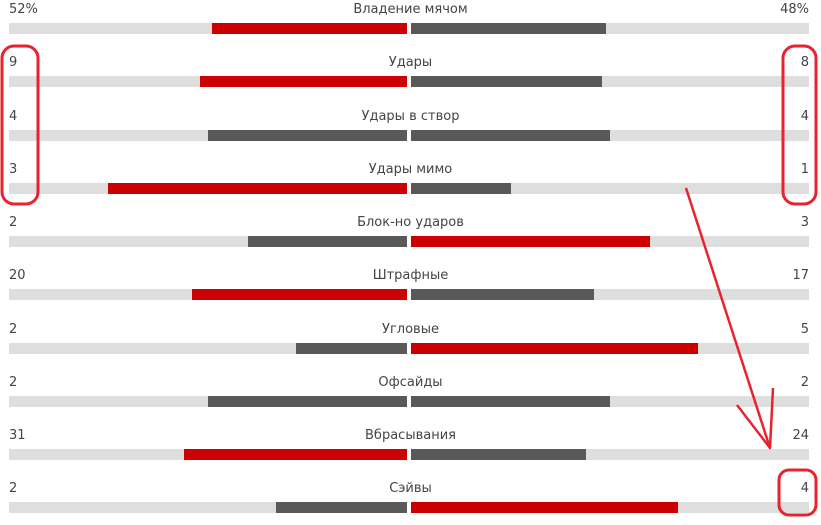 The height and width of the screenshot is (525, 821). I want to click on stat-row: 2 Офсайды 2, so click(410, 394).